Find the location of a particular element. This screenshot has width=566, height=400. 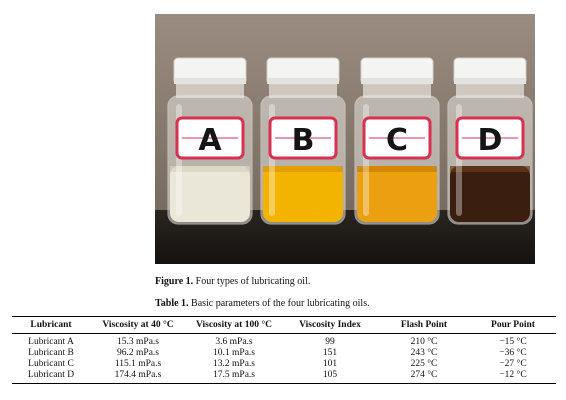

cell-viscosity-100: 17.5 mPa.s is located at coordinates (234, 377).